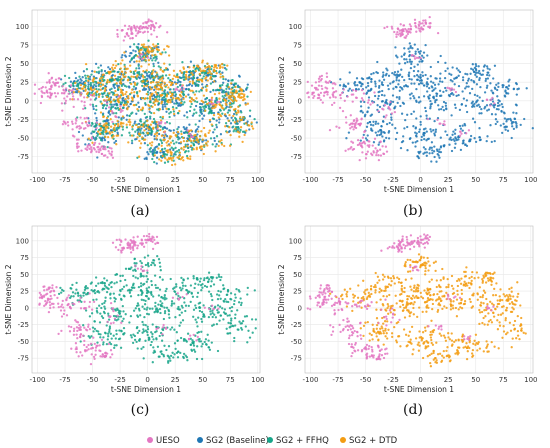  I want to click on panel-label: (c), so click(140, 410).